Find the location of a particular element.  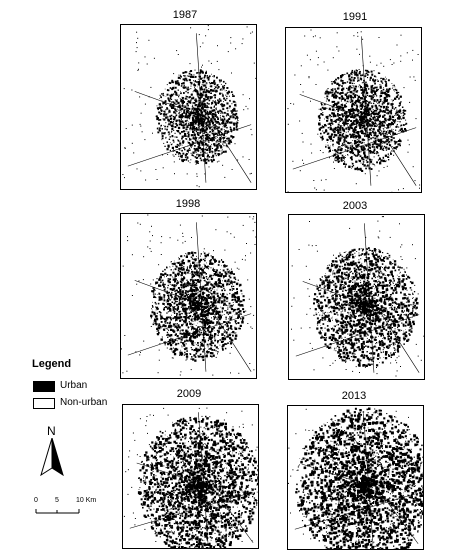

urban-map-2009 is located at coordinates (190, 476).